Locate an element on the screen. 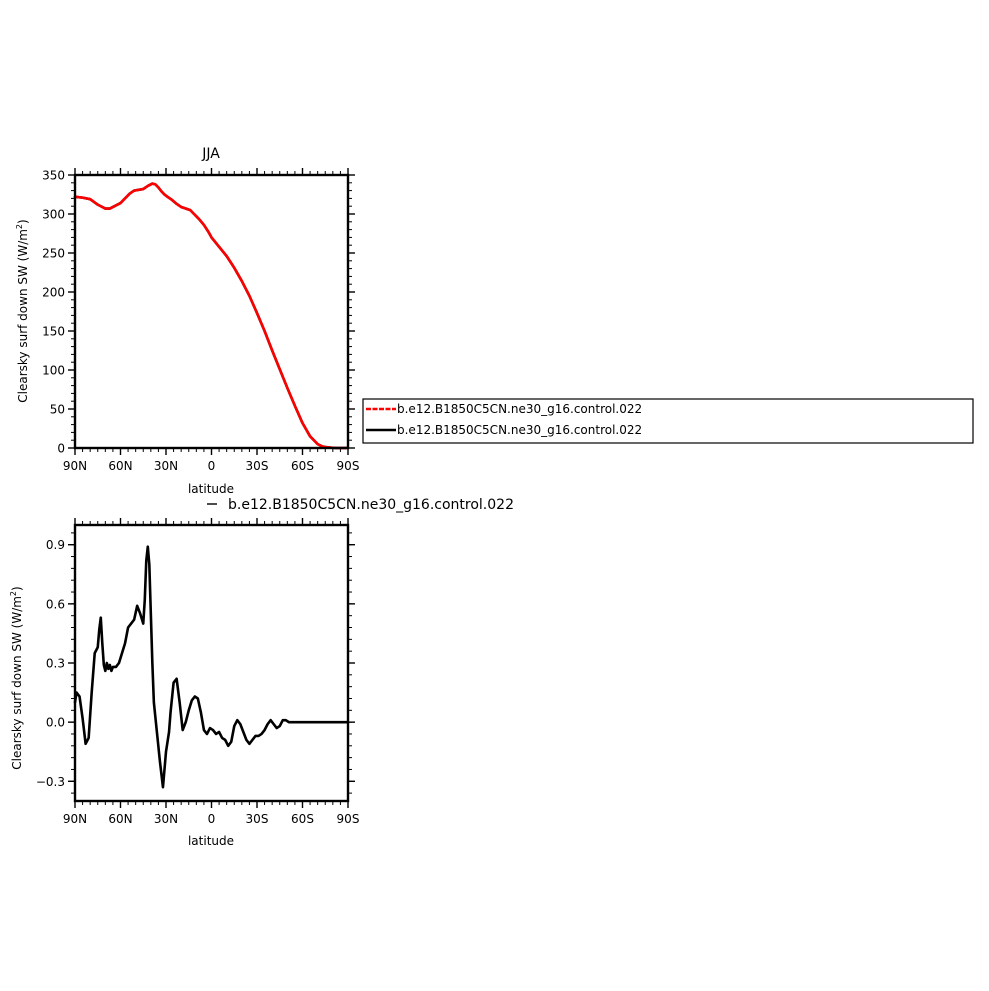 Image resolution: width=989 pixels, height=991 pixels. bottom-chart-ylabel: Clearsky surf down SW (W/m2) is located at coordinates (16, 677).